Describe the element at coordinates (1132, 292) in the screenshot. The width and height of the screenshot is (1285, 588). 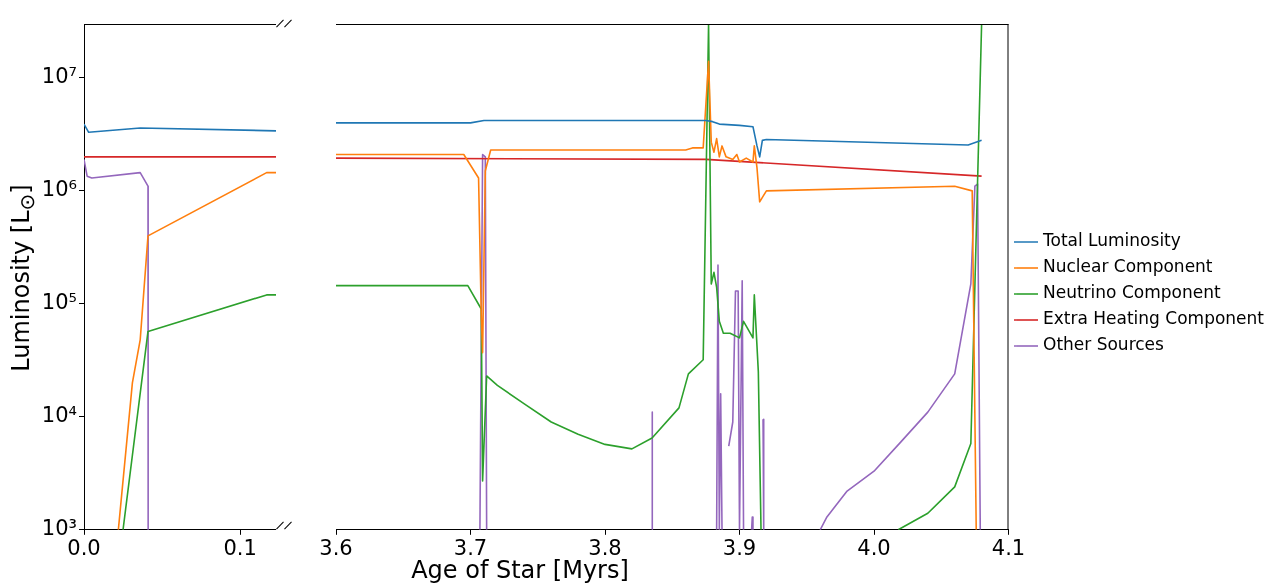
I see `legend-label: Neutrino Component` at that location.